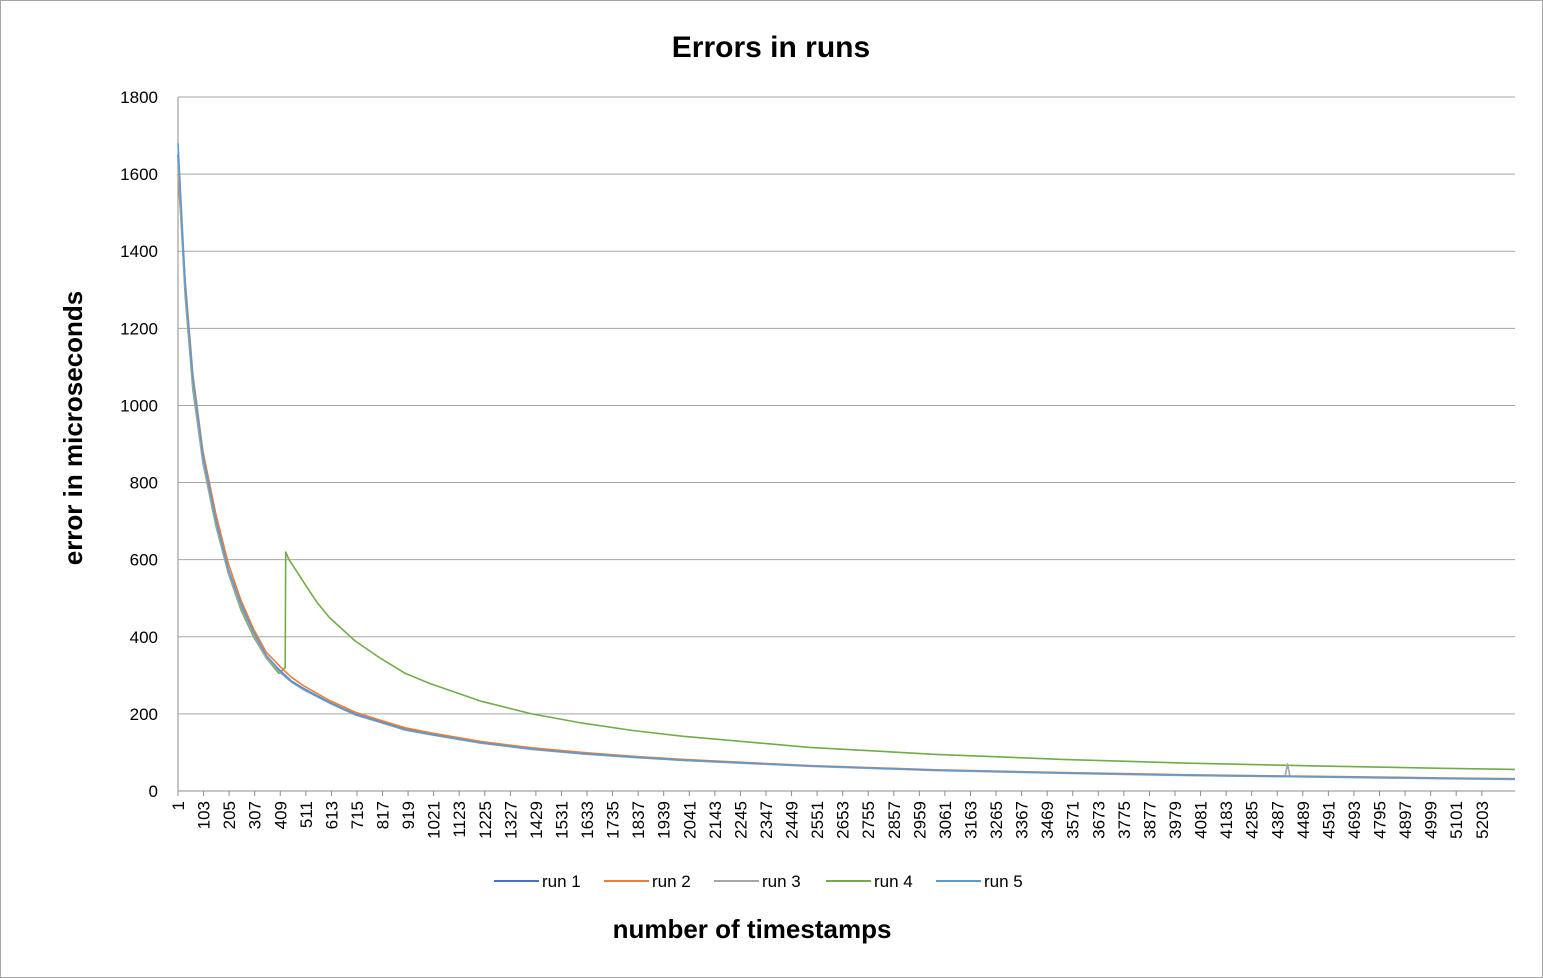 This screenshot has height=978, width=1543. Describe the element at coordinates (408, 815) in the screenshot. I see `x-tick-label: 919` at that location.